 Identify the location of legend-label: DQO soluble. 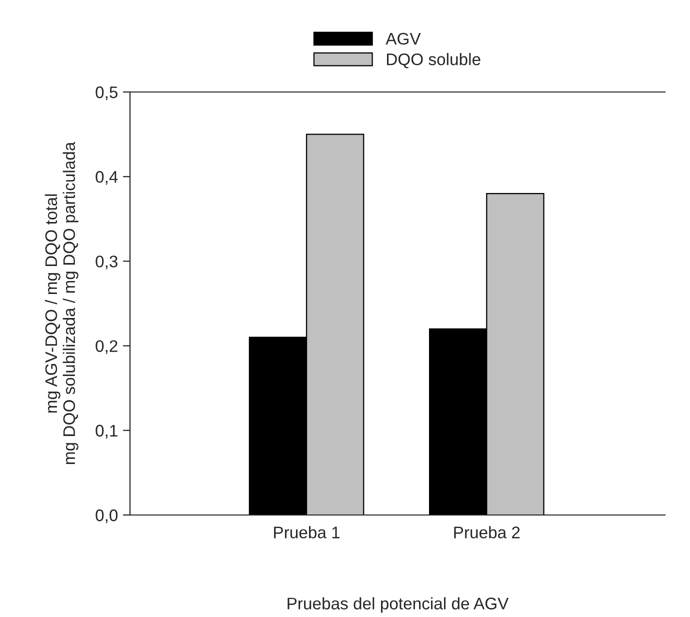
(433, 60).